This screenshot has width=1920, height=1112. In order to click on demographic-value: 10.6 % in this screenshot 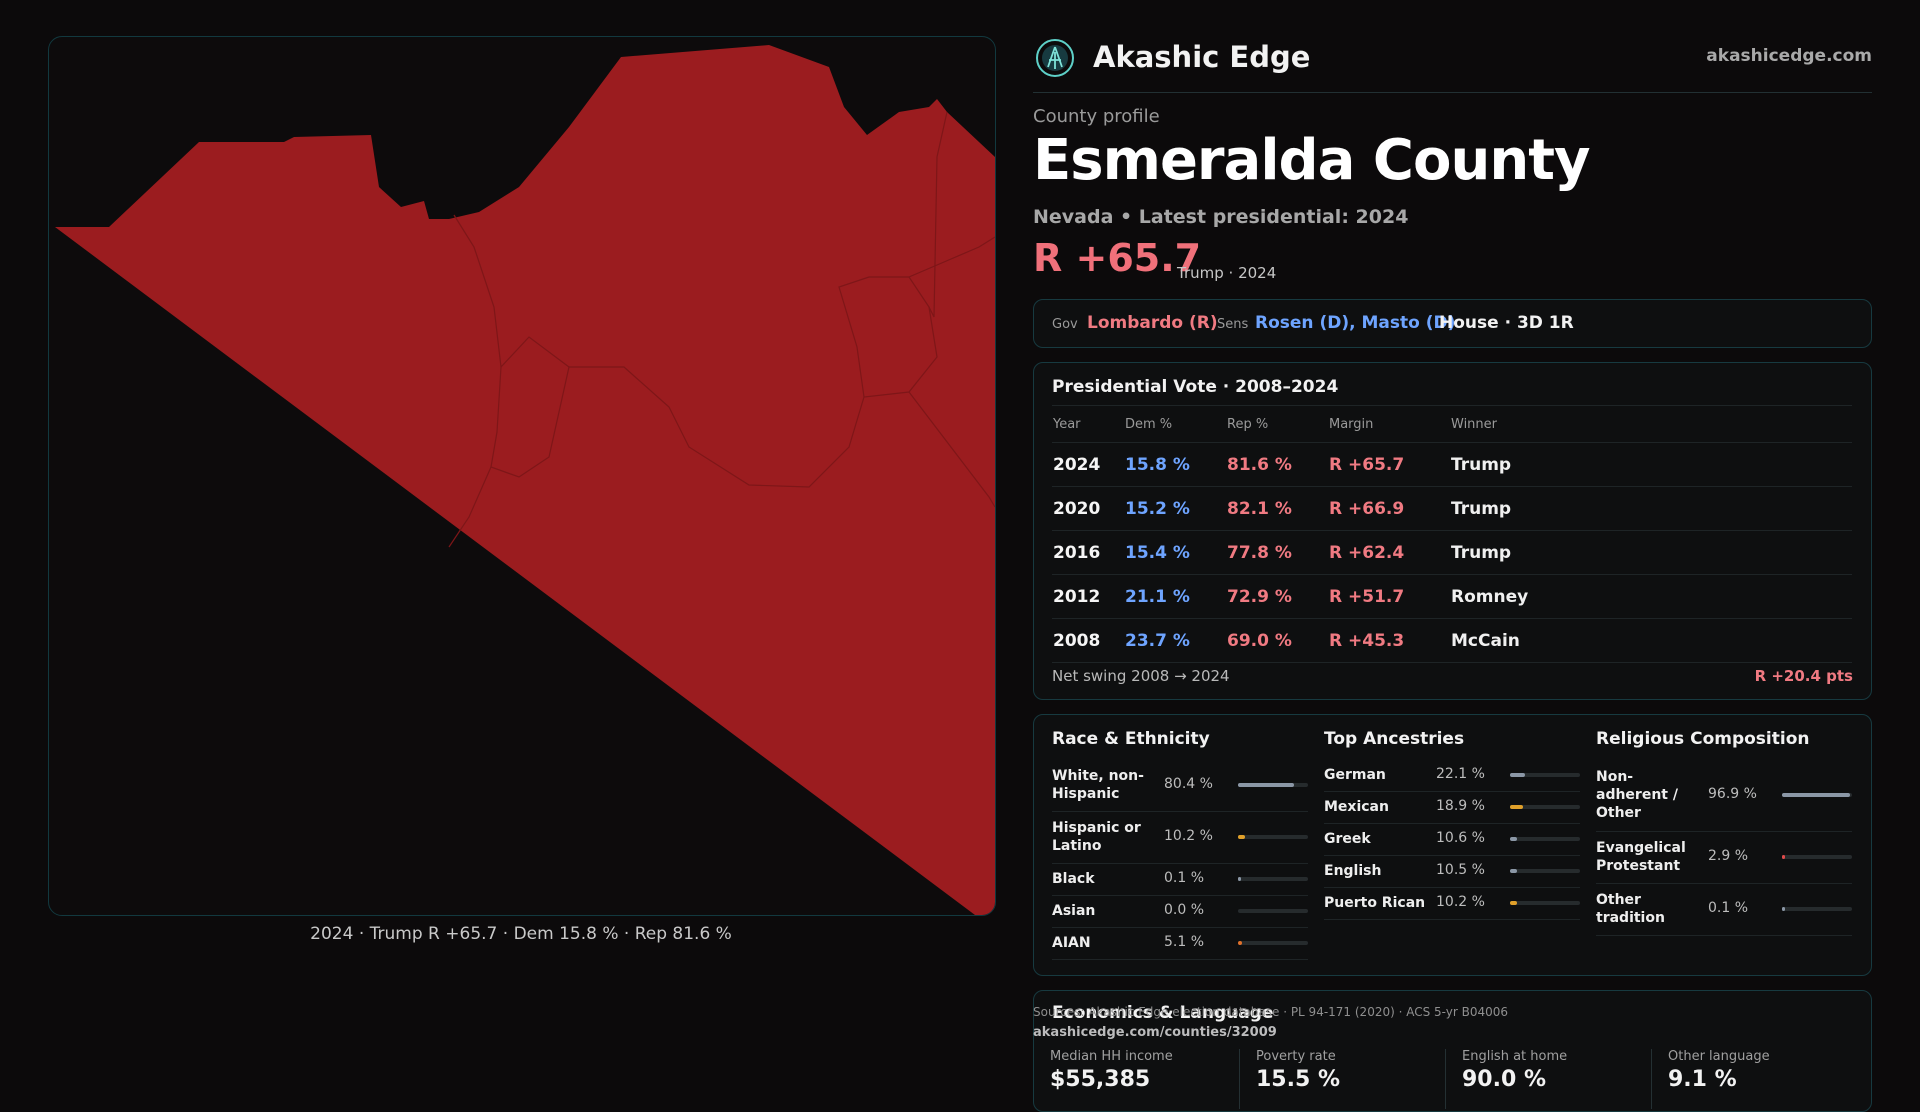, I will do `click(1460, 838)`.